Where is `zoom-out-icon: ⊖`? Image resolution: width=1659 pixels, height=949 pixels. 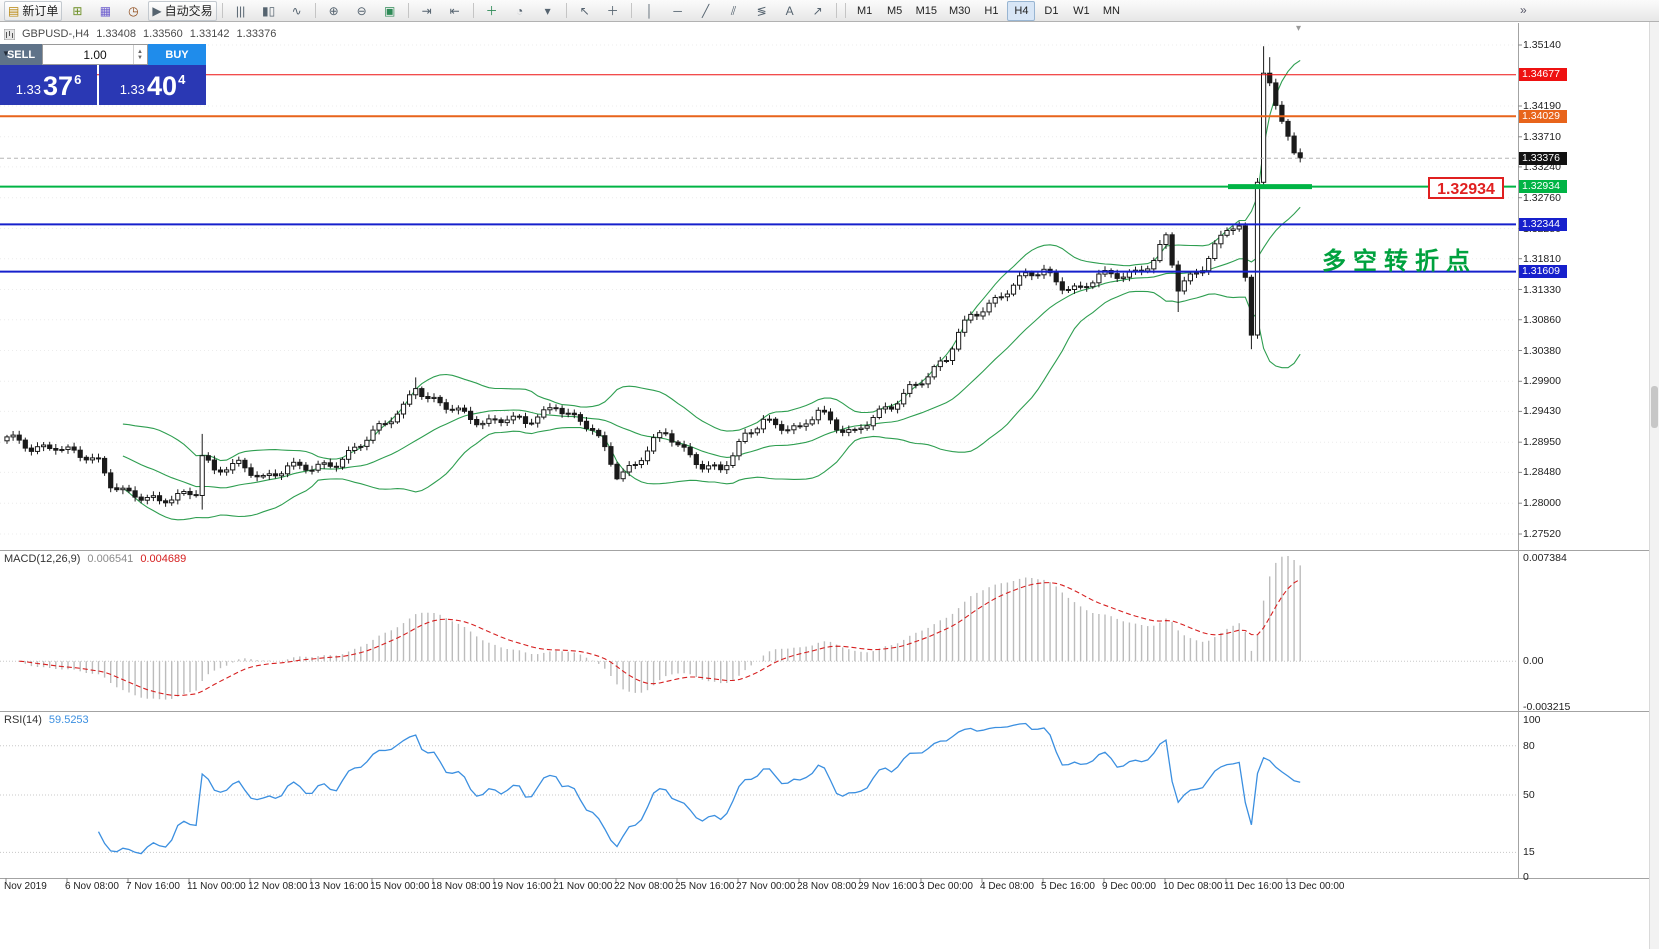 zoom-out-icon: ⊖ is located at coordinates (361, 10).